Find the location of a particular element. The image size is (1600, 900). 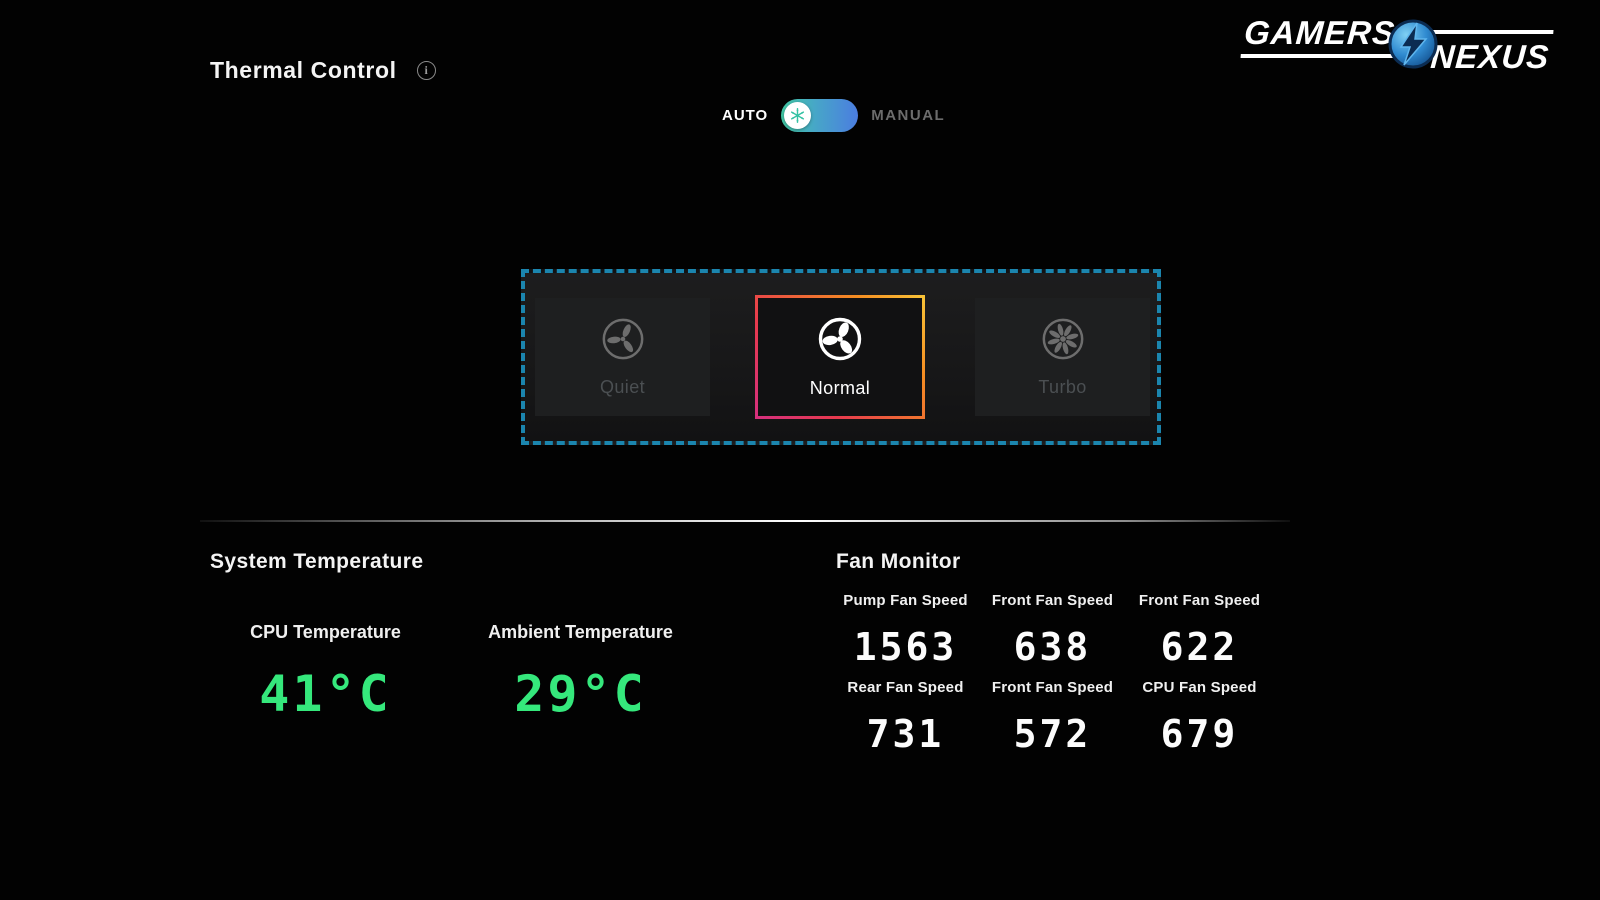

fan-cell-cpu: CPU Fan Speed 679 is located at coordinates (1199, 717).